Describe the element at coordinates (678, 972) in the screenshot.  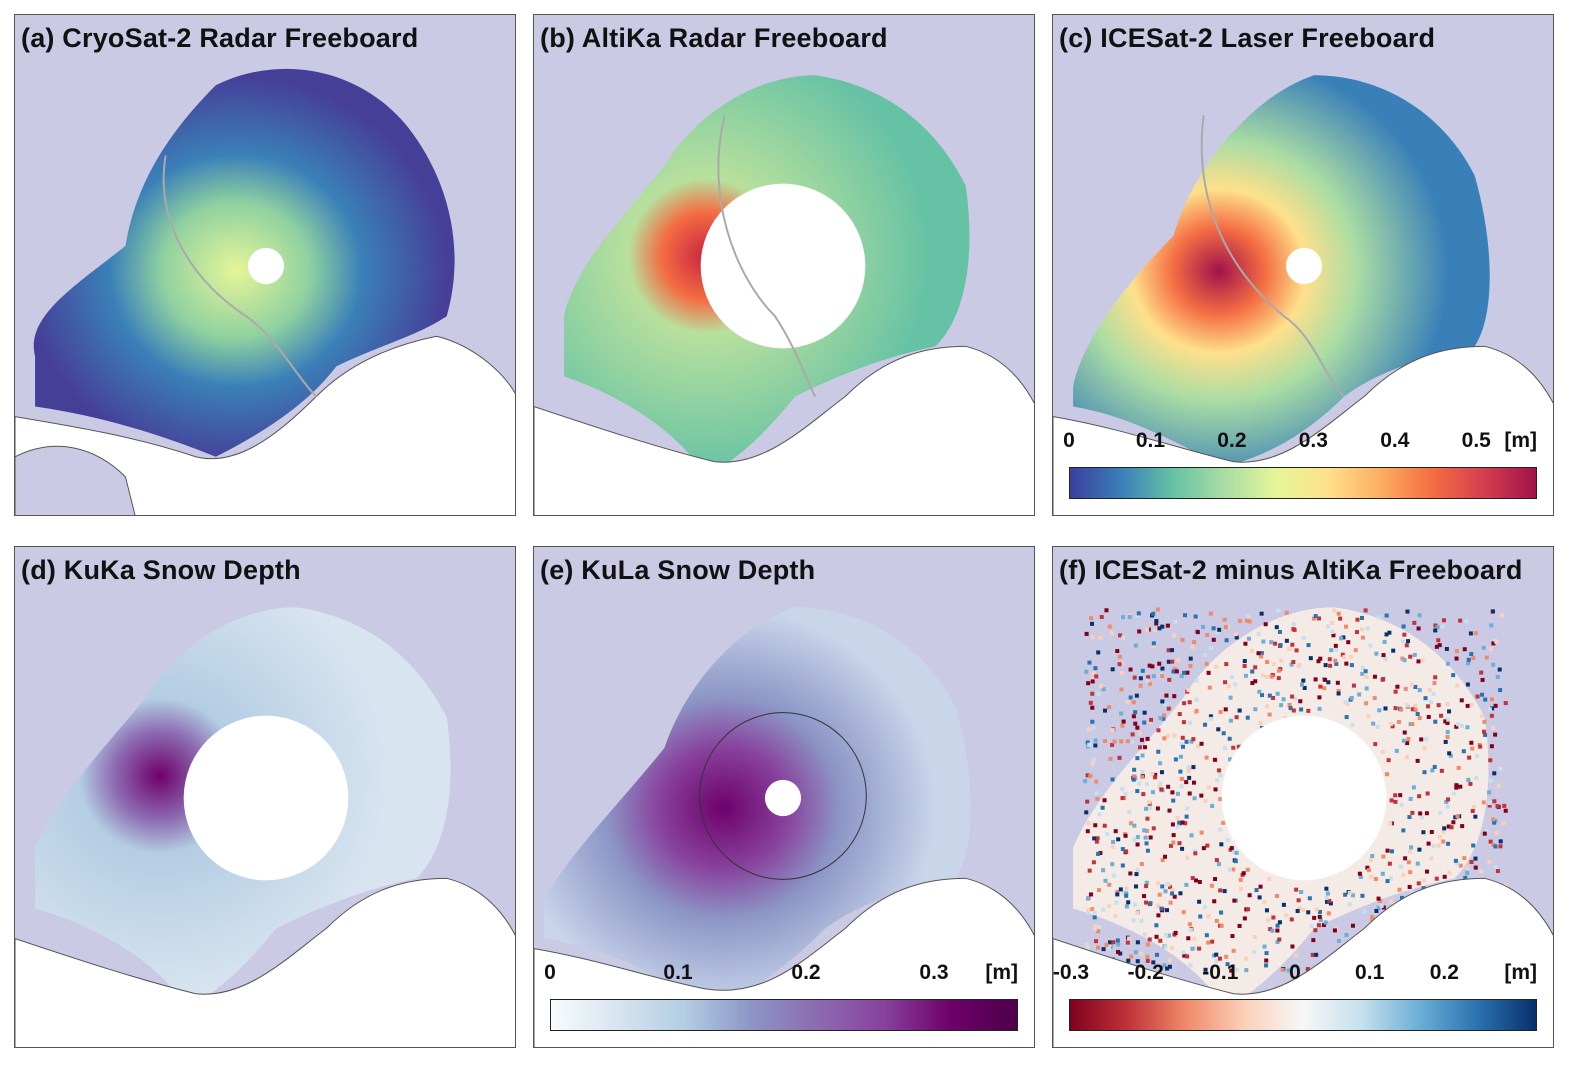
I see `colorbar-tick-label: 0.1` at that location.